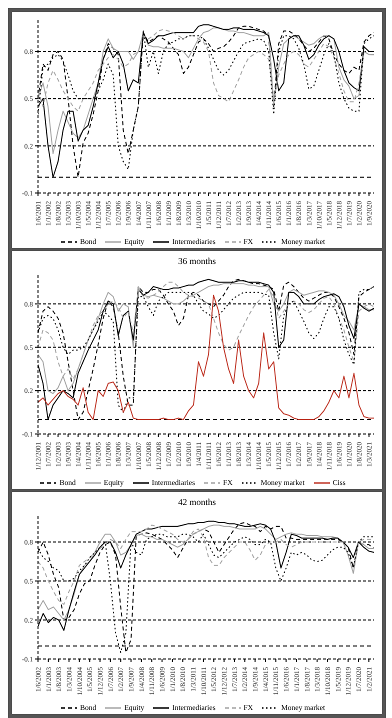 The image size is (392, 718). I want to click on chart-title: 42 months, so click(197, 502).